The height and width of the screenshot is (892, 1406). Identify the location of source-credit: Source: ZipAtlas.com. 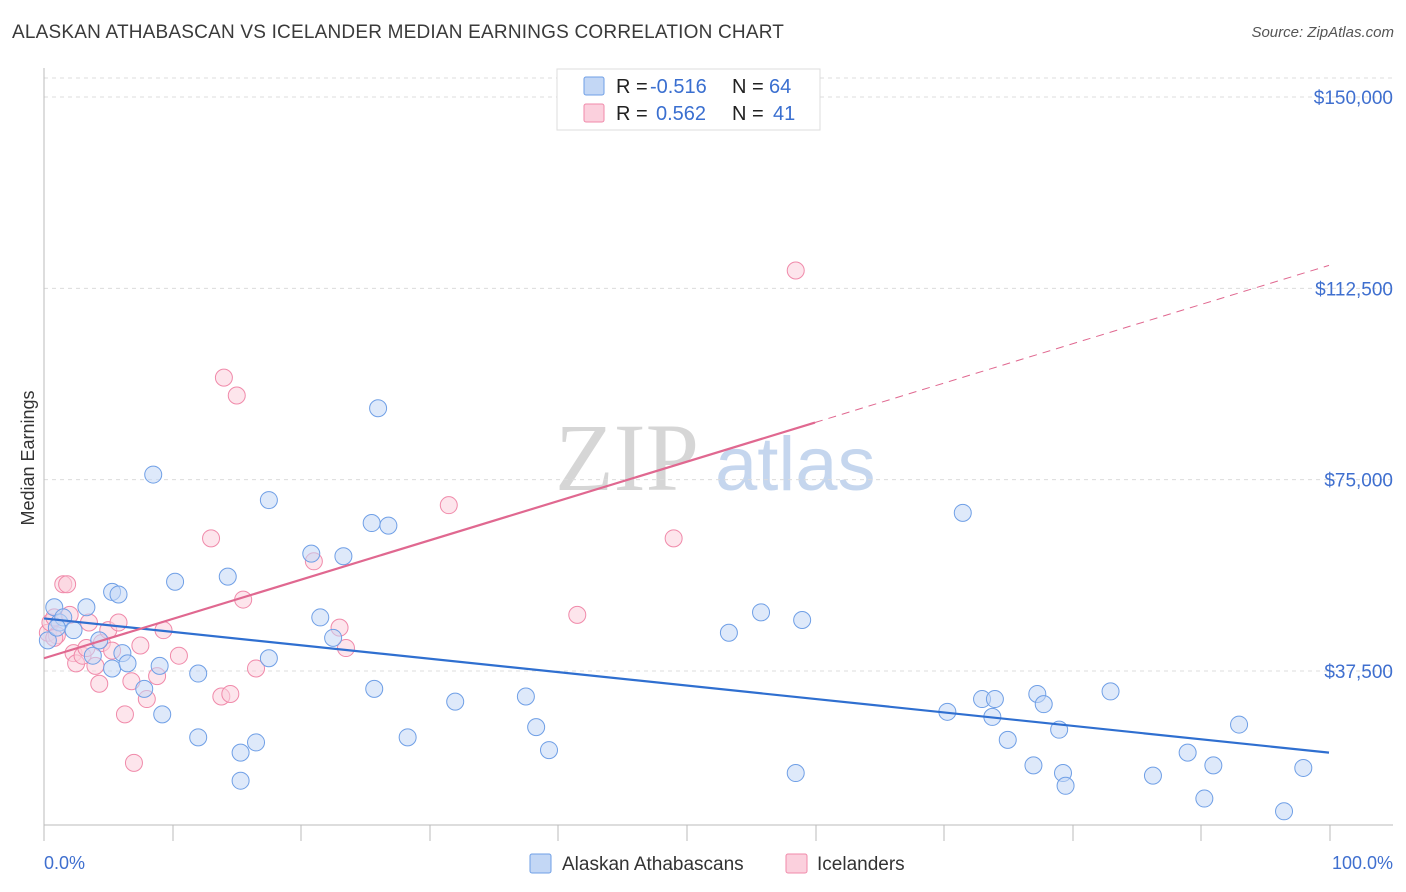
(1322, 32).